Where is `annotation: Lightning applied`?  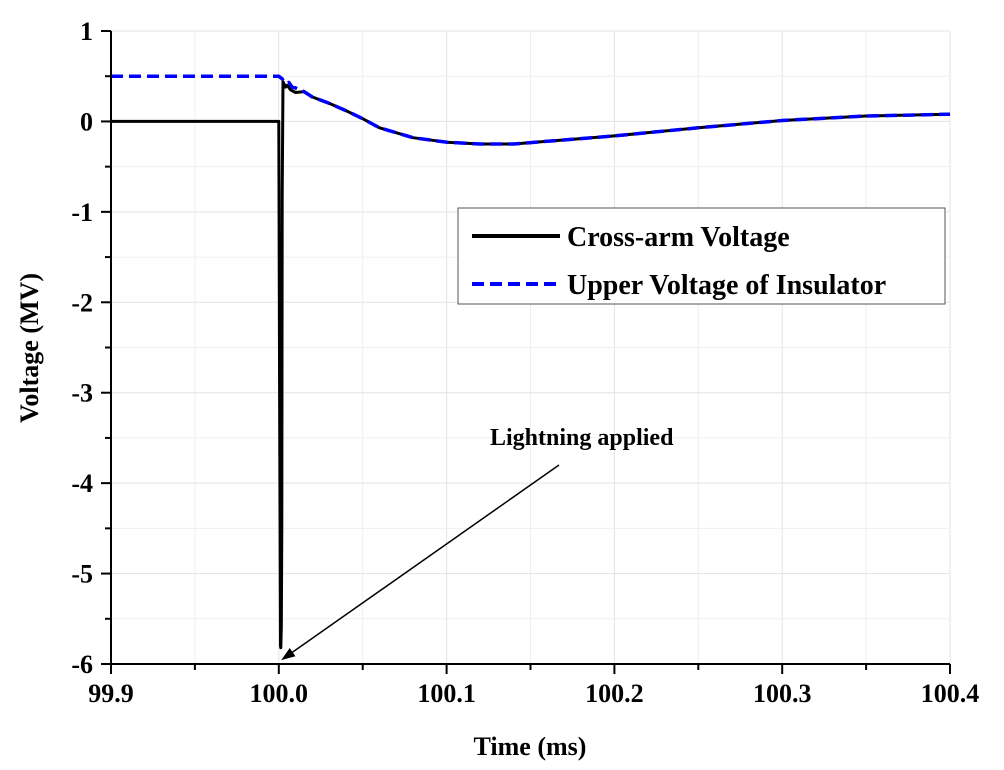 annotation: Lightning applied is located at coordinates (477, 543).